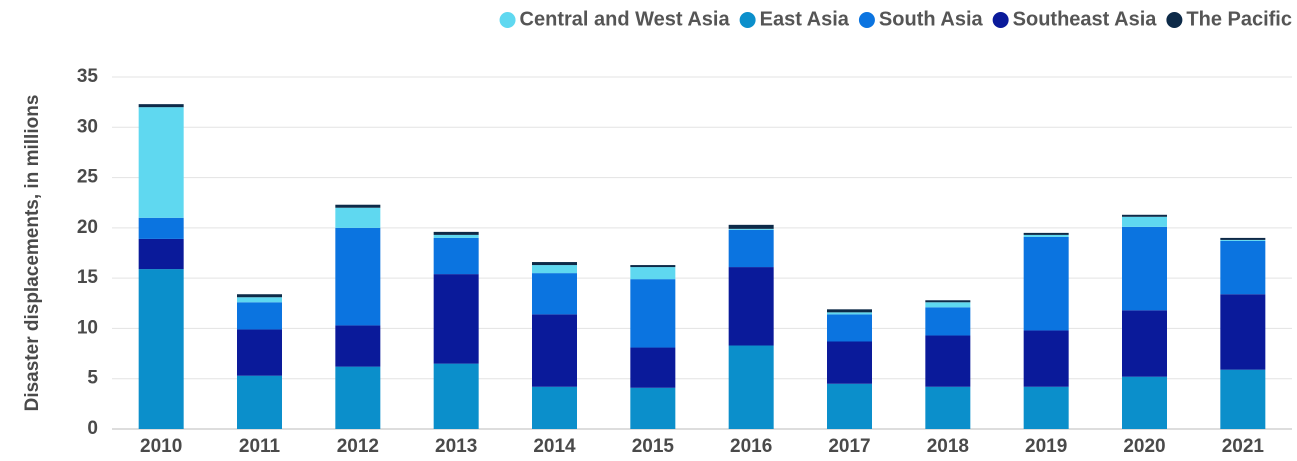  Describe the element at coordinates (1243, 446) in the screenshot. I see `x-tick-label: 2021` at that location.